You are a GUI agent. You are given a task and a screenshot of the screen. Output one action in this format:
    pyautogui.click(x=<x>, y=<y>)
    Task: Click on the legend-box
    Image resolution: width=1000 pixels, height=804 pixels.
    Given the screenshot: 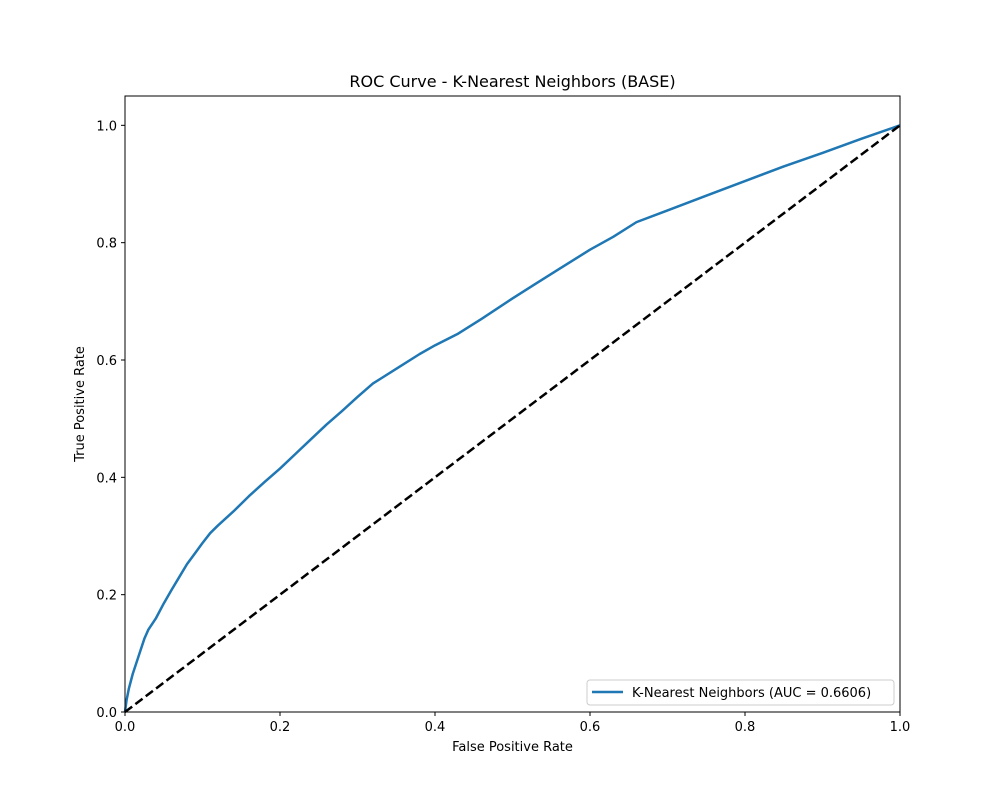 What is the action you would take?
    pyautogui.click(x=740, y=692)
    